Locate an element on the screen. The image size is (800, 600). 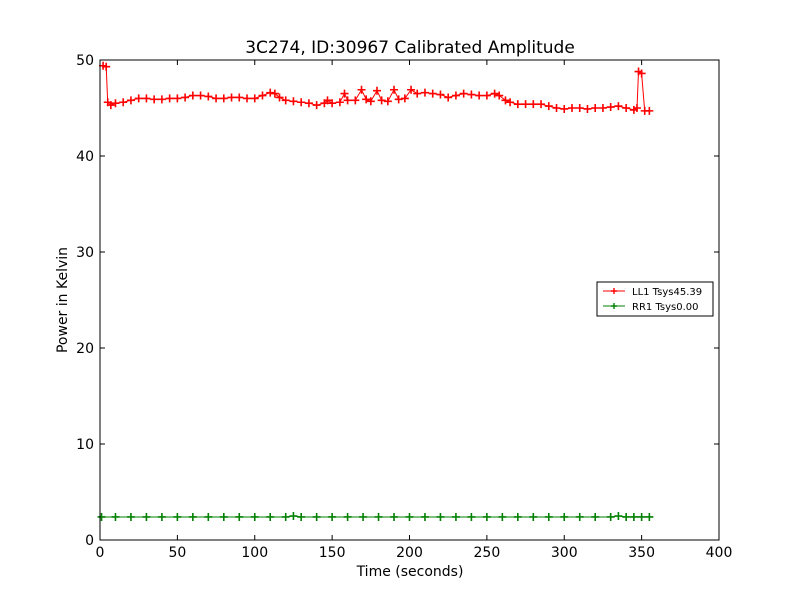
x-axis-title: Time (seconds) is located at coordinates (410, 572).